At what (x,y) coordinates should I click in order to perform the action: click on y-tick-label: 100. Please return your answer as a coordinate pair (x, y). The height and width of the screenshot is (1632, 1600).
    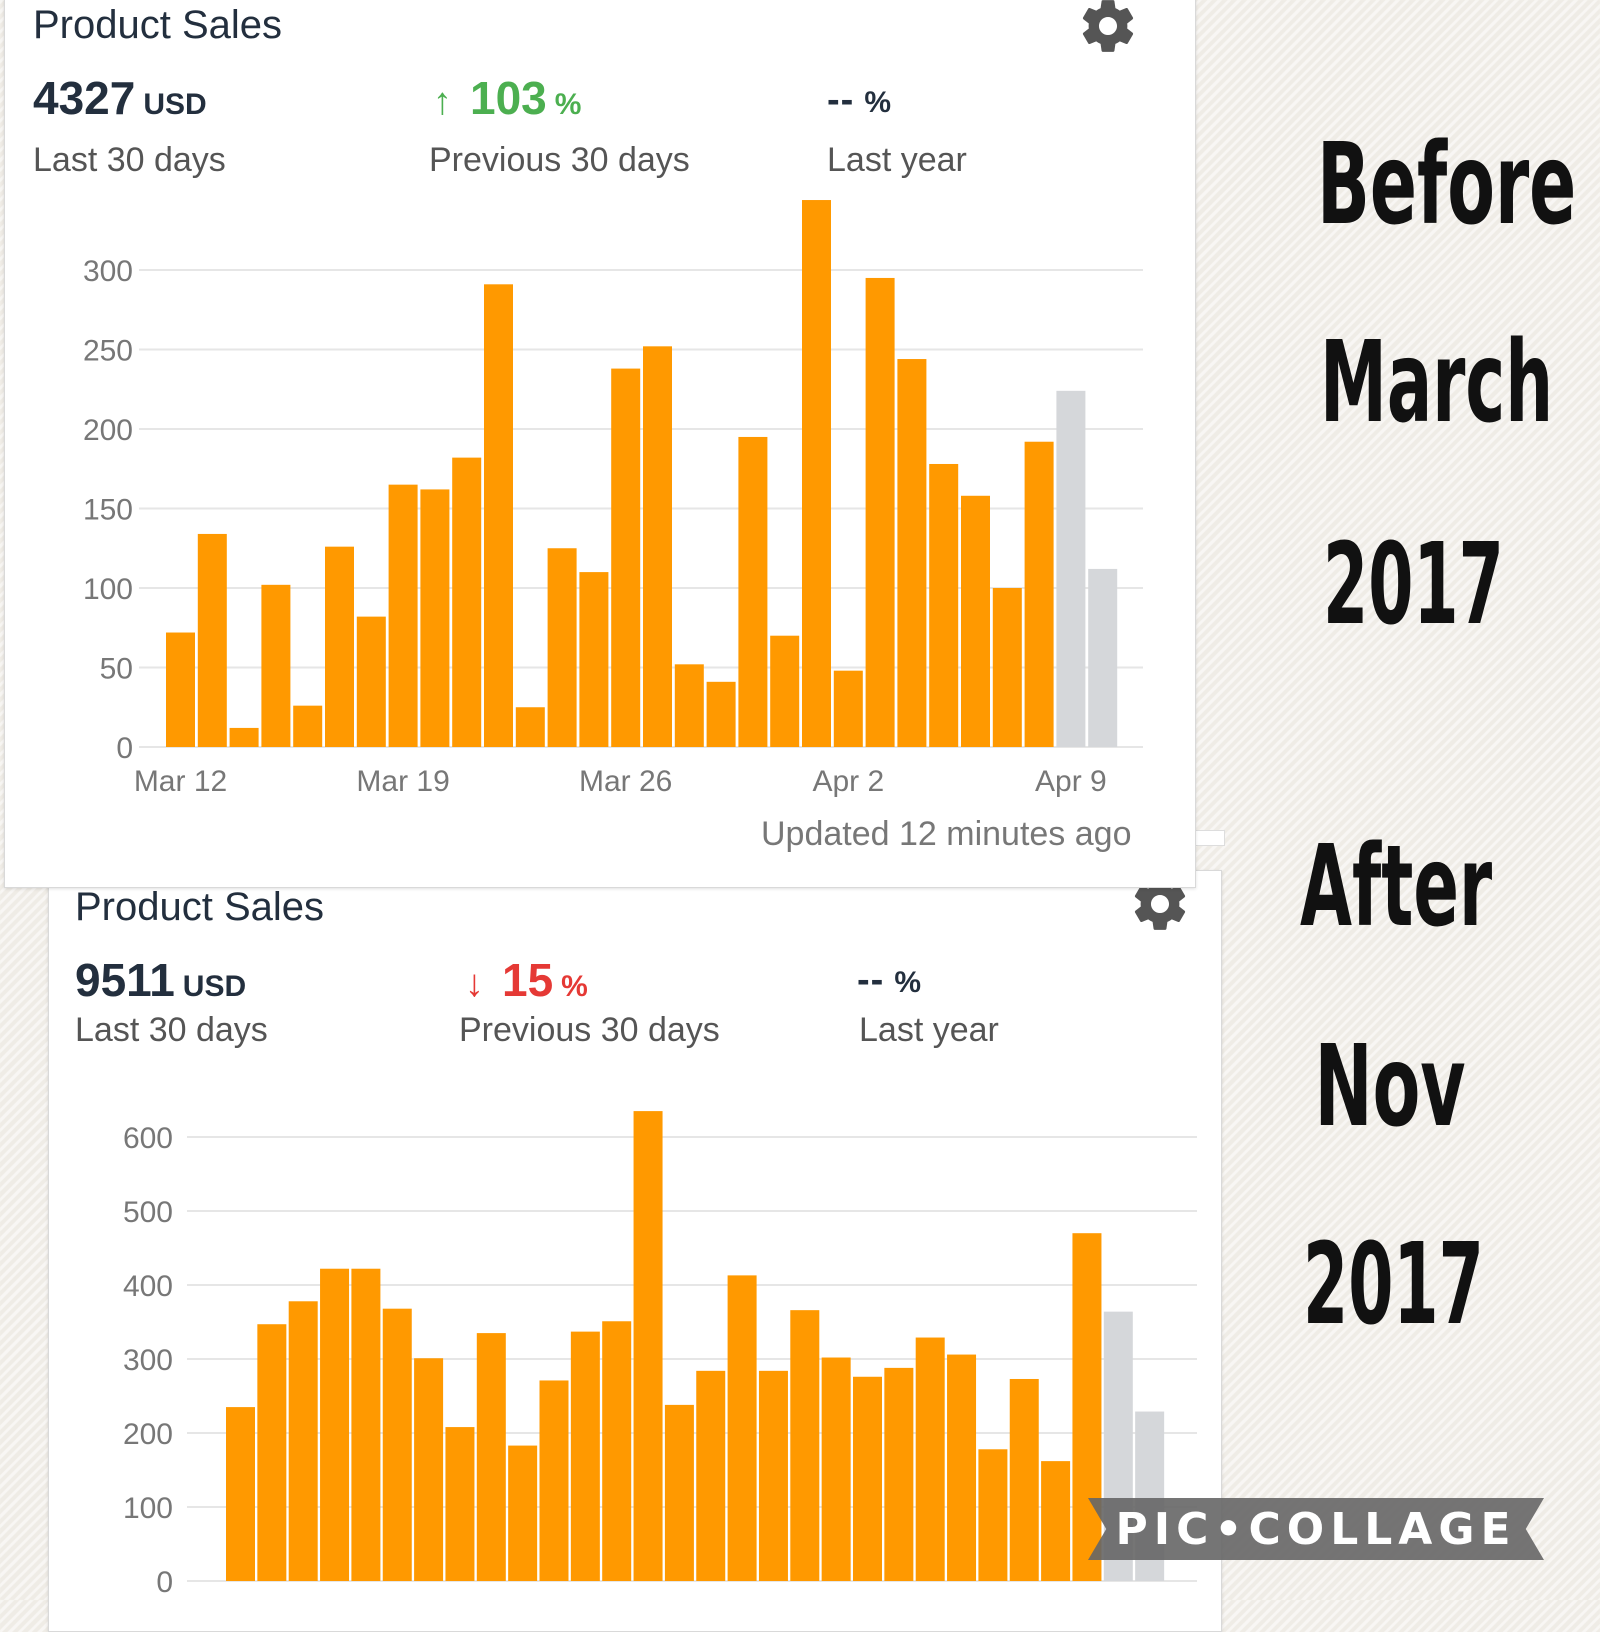
    Looking at the image, I should click on (148, 1508).